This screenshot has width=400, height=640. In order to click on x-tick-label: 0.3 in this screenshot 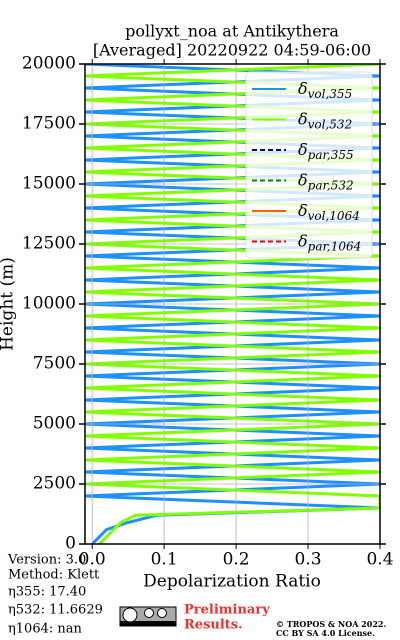, I will do `click(308, 560)`.